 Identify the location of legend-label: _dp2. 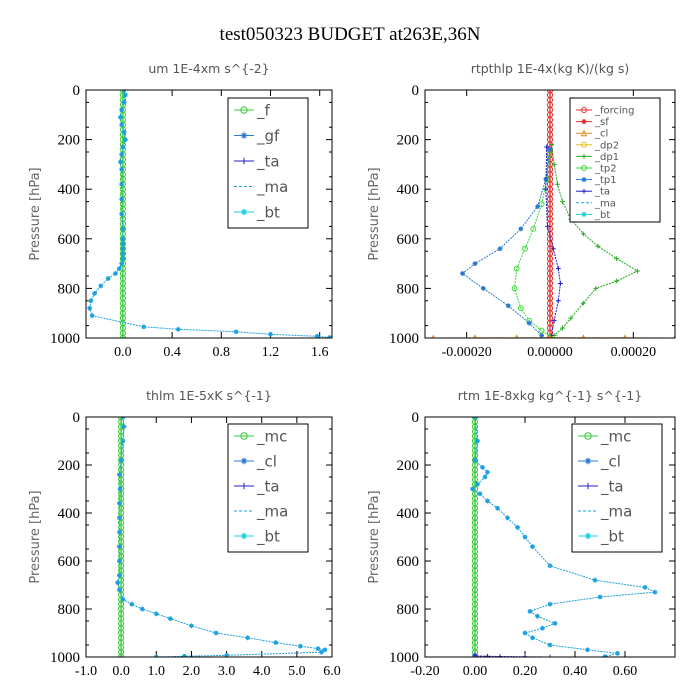
(606, 145).